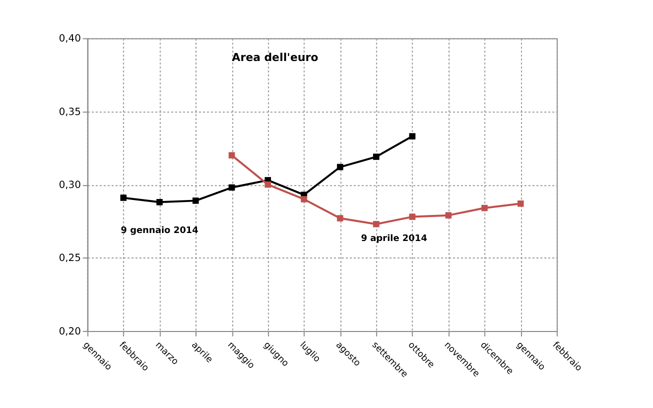  Describe the element at coordinates (69, 112) in the screenshot. I see `y-tick-label: 0,35` at that location.